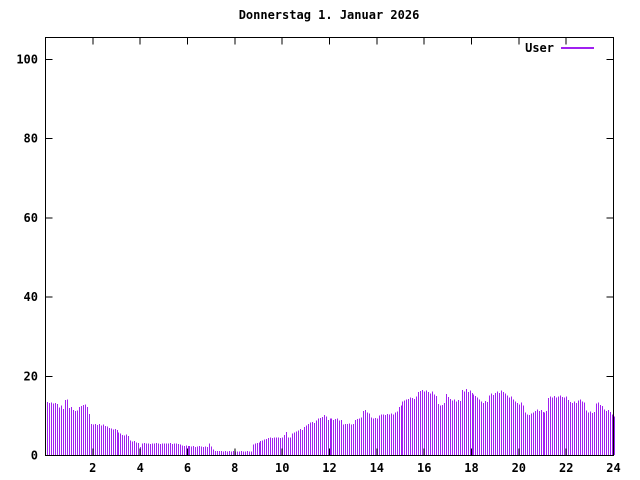 Image resolution: width=640 pixels, height=480 pixels. What do you see at coordinates (577, 48) in the screenshot?
I see `legend-line-sample-icon` at bounding box center [577, 48].